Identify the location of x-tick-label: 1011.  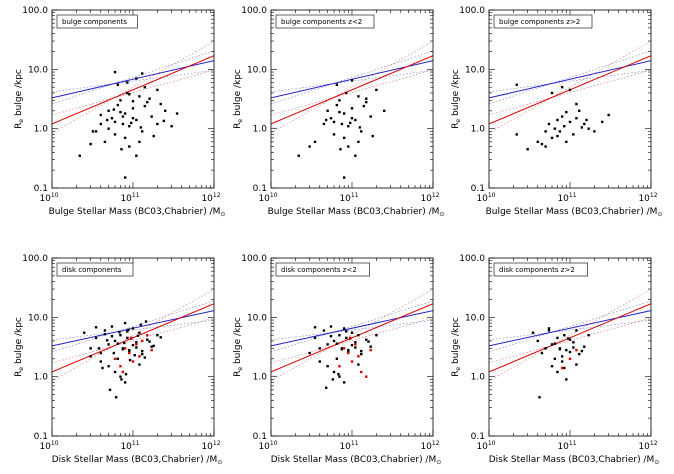
(129, 446).